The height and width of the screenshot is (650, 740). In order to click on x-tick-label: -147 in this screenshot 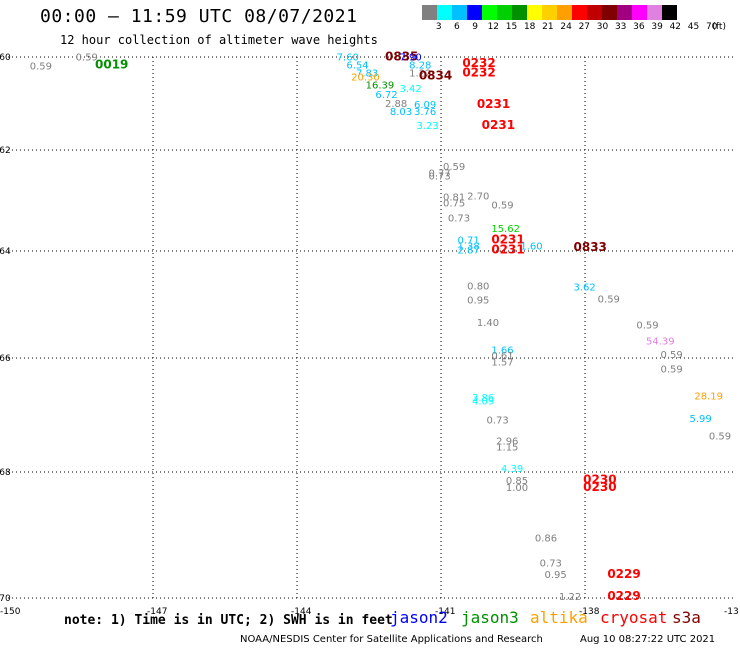, I will do `click(157, 612)`.